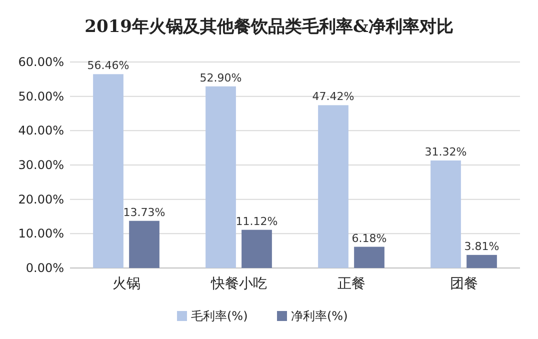 This screenshot has height=339, width=538. What do you see at coordinates (482, 246) in the screenshot?
I see `data-label: 3.81%` at bounding box center [482, 246].